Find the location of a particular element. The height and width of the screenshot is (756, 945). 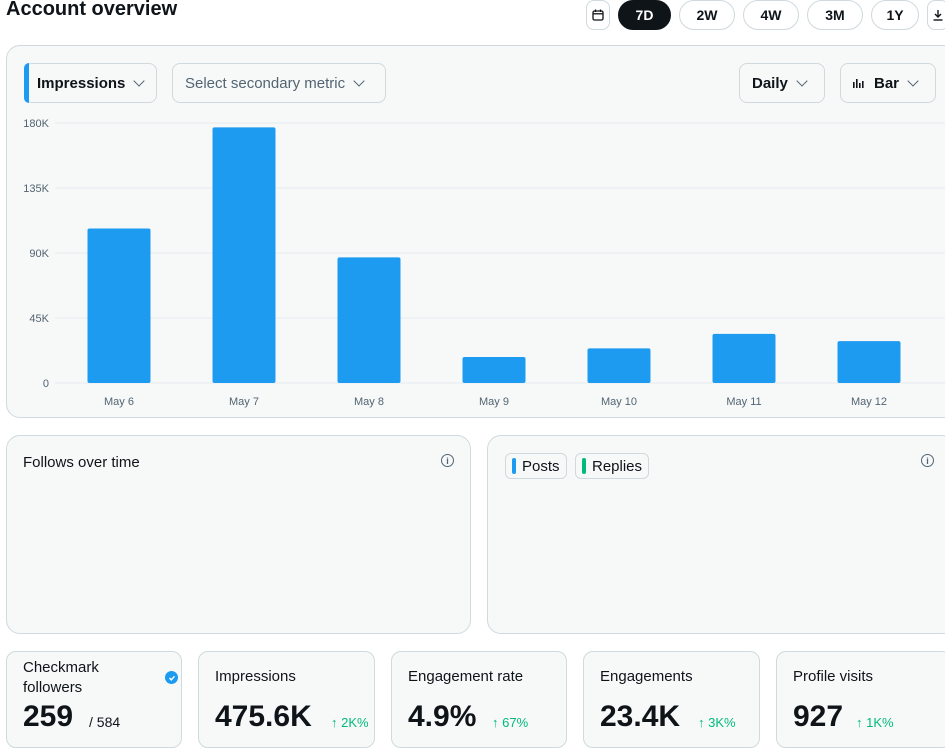

y-tick-label: 45K is located at coordinates (39, 319).